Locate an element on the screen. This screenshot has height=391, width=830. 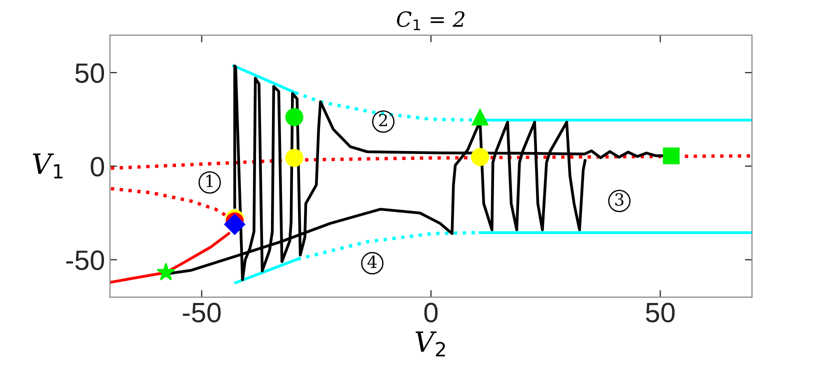
annotation: 4 is located at coordinates (372, 261).